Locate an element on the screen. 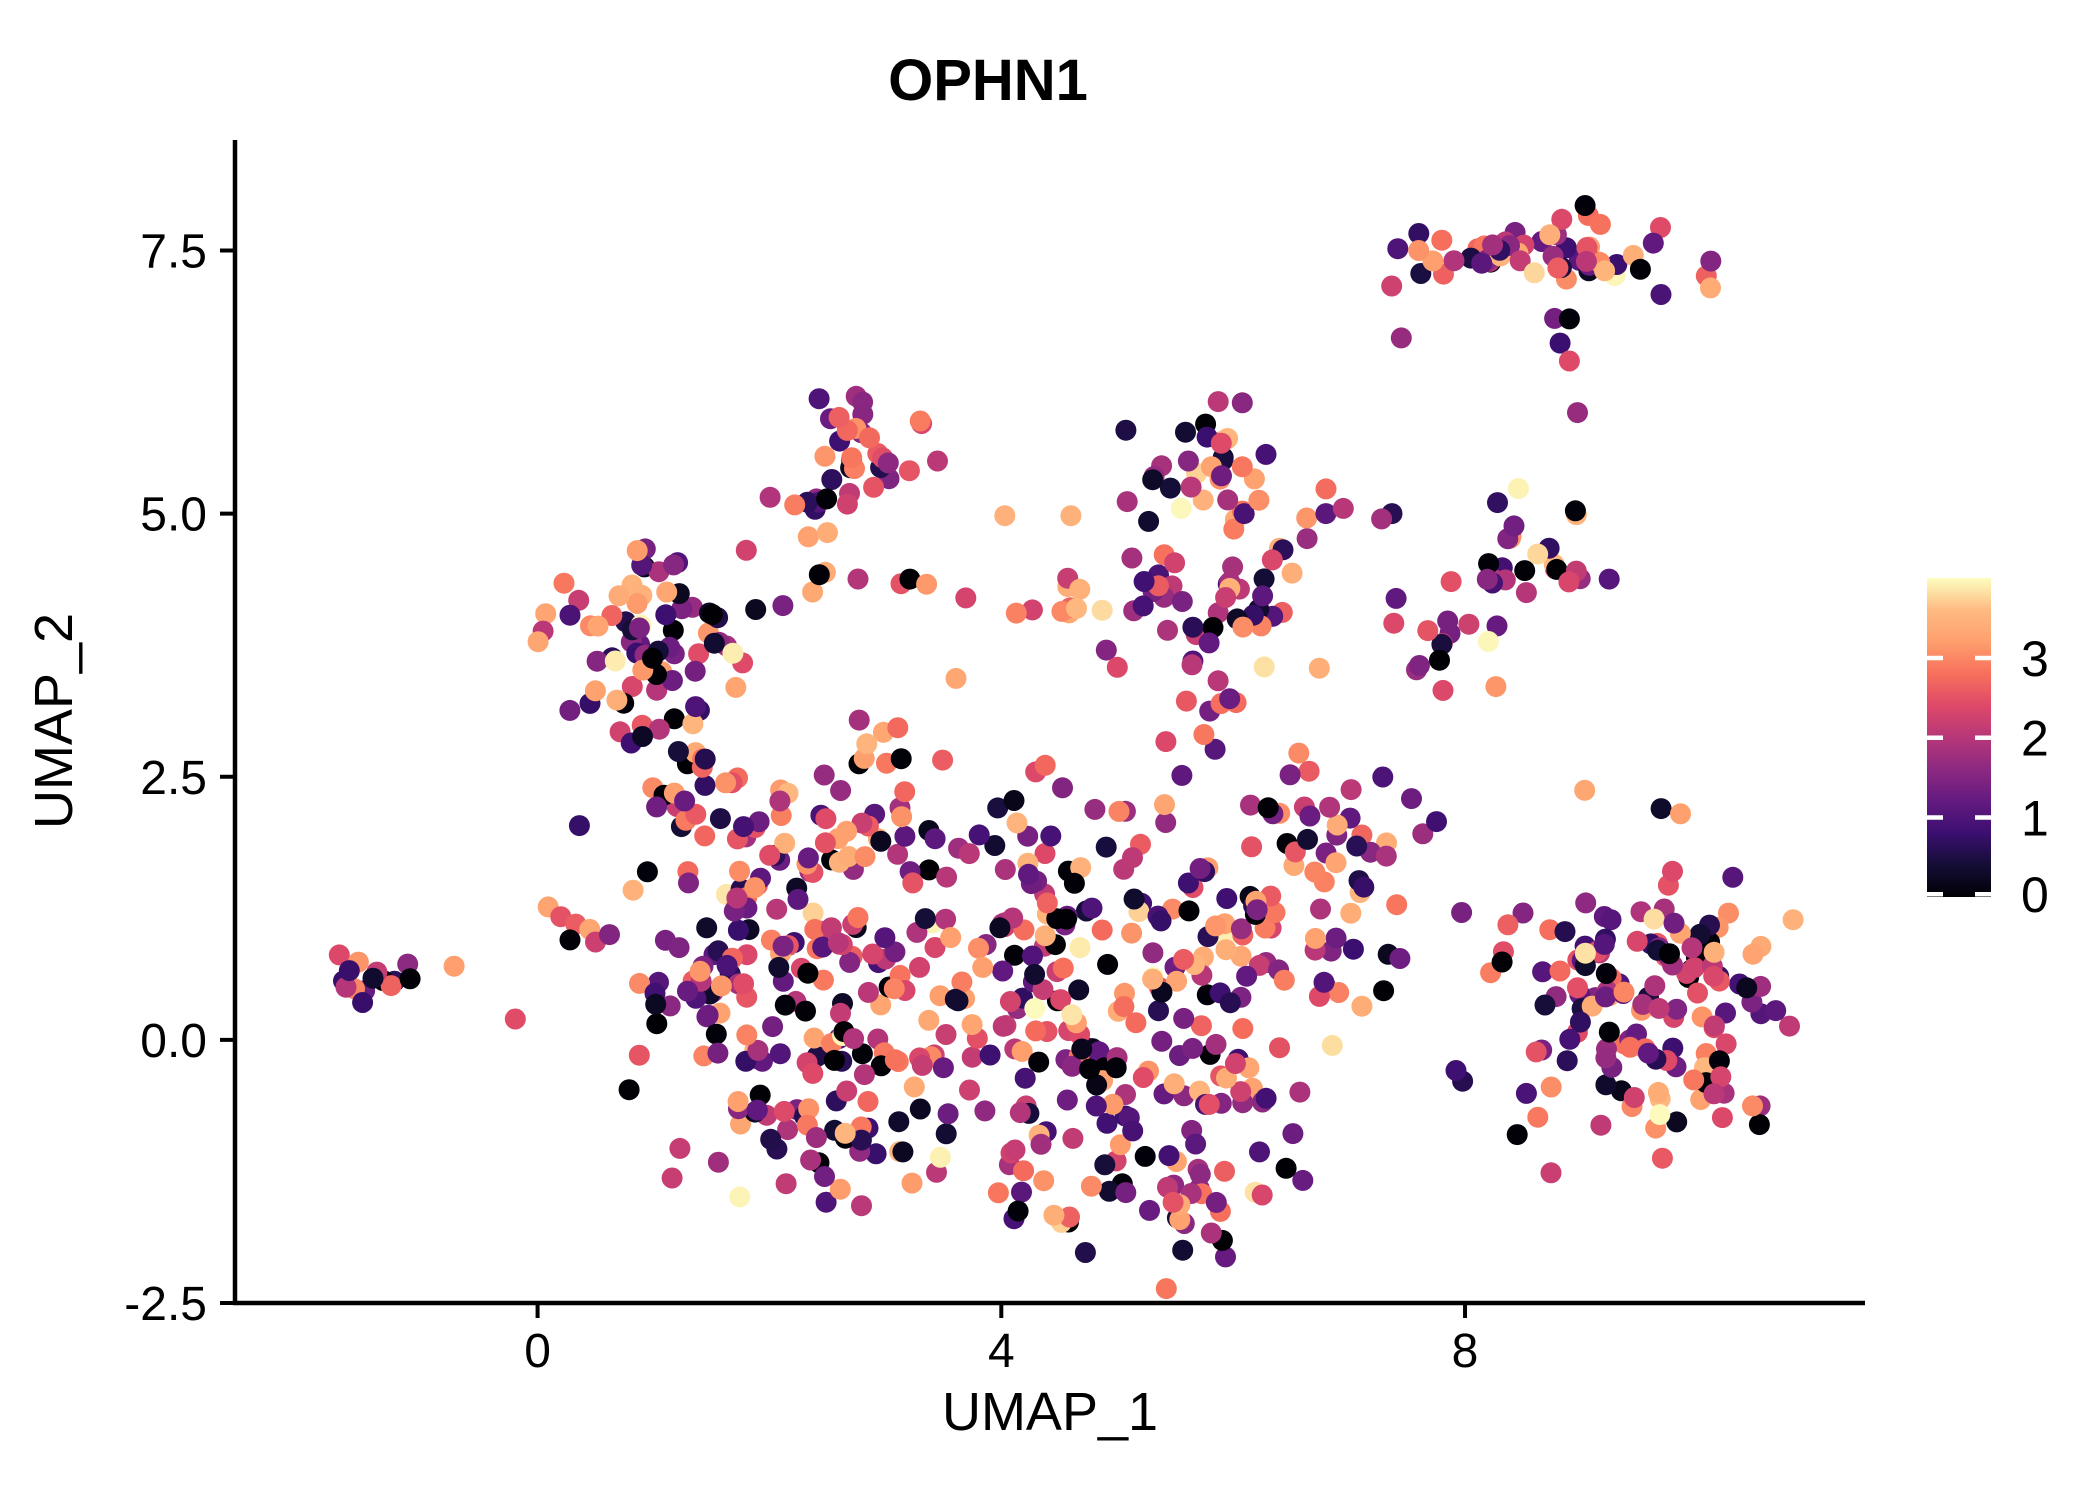 Image resolution: width=2100 pixels, height=1500 pixels. y-axis-title: UMAP_2 is located at coordinates (54, 721).